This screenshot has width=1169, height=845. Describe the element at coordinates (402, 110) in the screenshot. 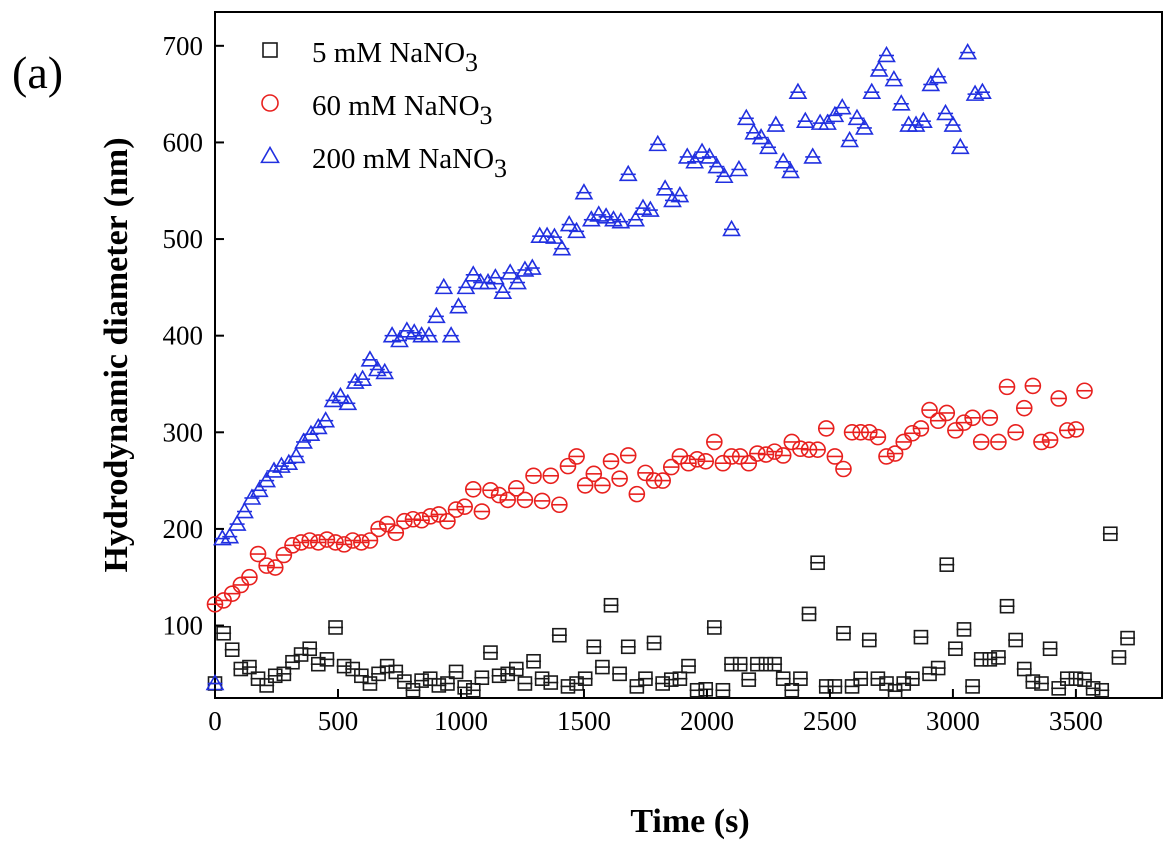

I see `legend-label: 60 mM NaNO3` at that location.